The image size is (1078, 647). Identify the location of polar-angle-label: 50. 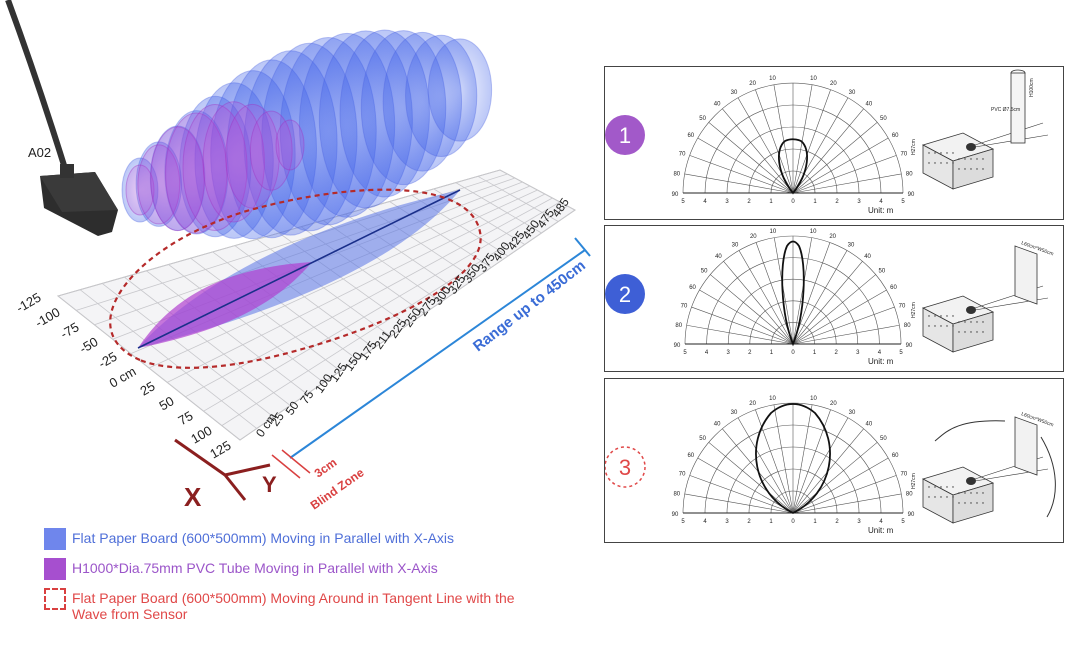
(702, 119).